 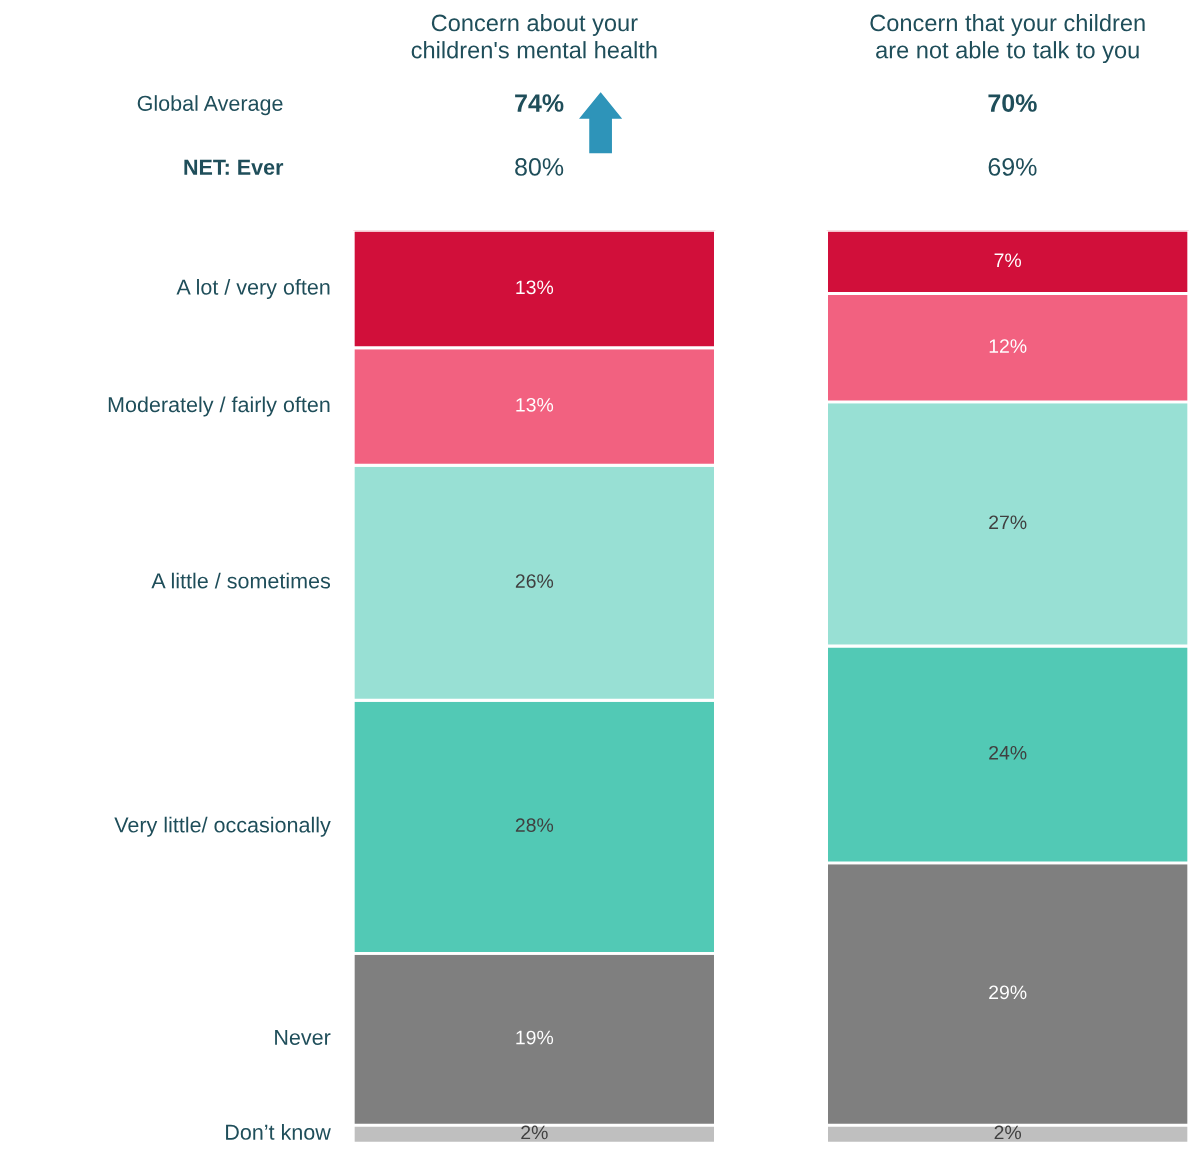 I want to click on data-label: 24%, so click(x=1008, y=752).